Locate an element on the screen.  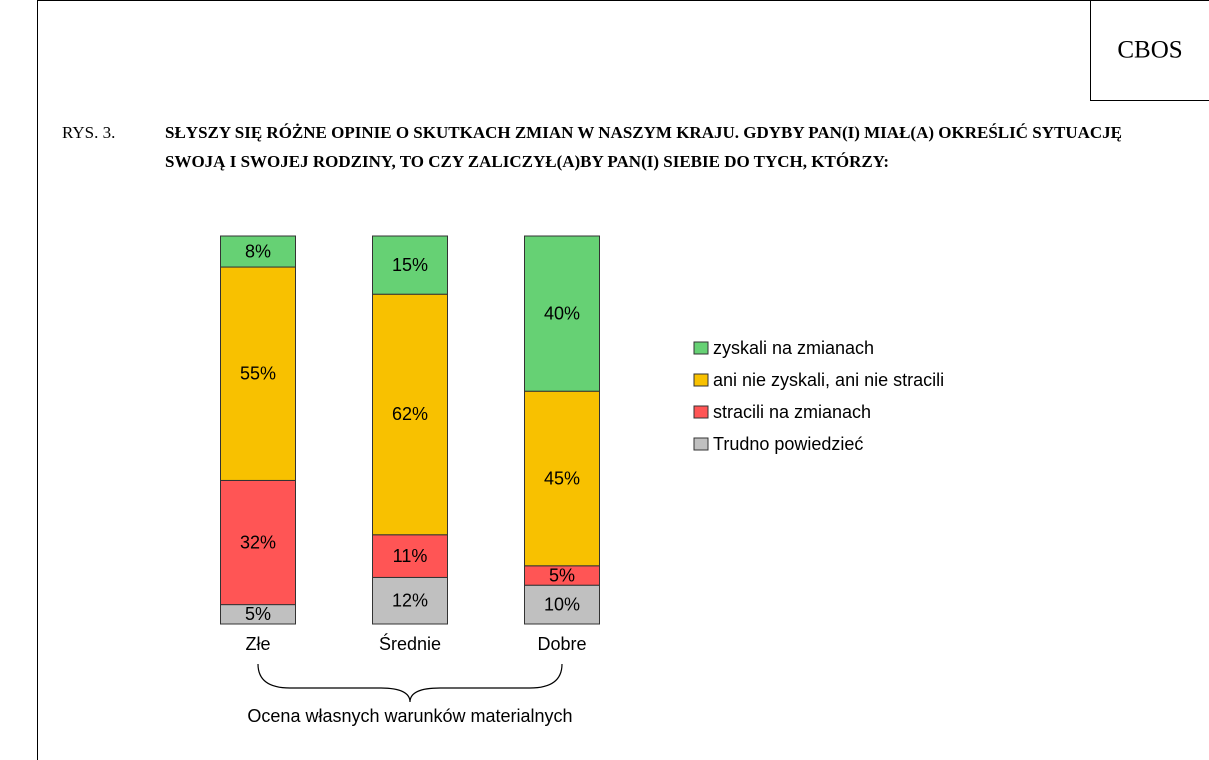
data-label: 8% is located at coordinates (258, 251).